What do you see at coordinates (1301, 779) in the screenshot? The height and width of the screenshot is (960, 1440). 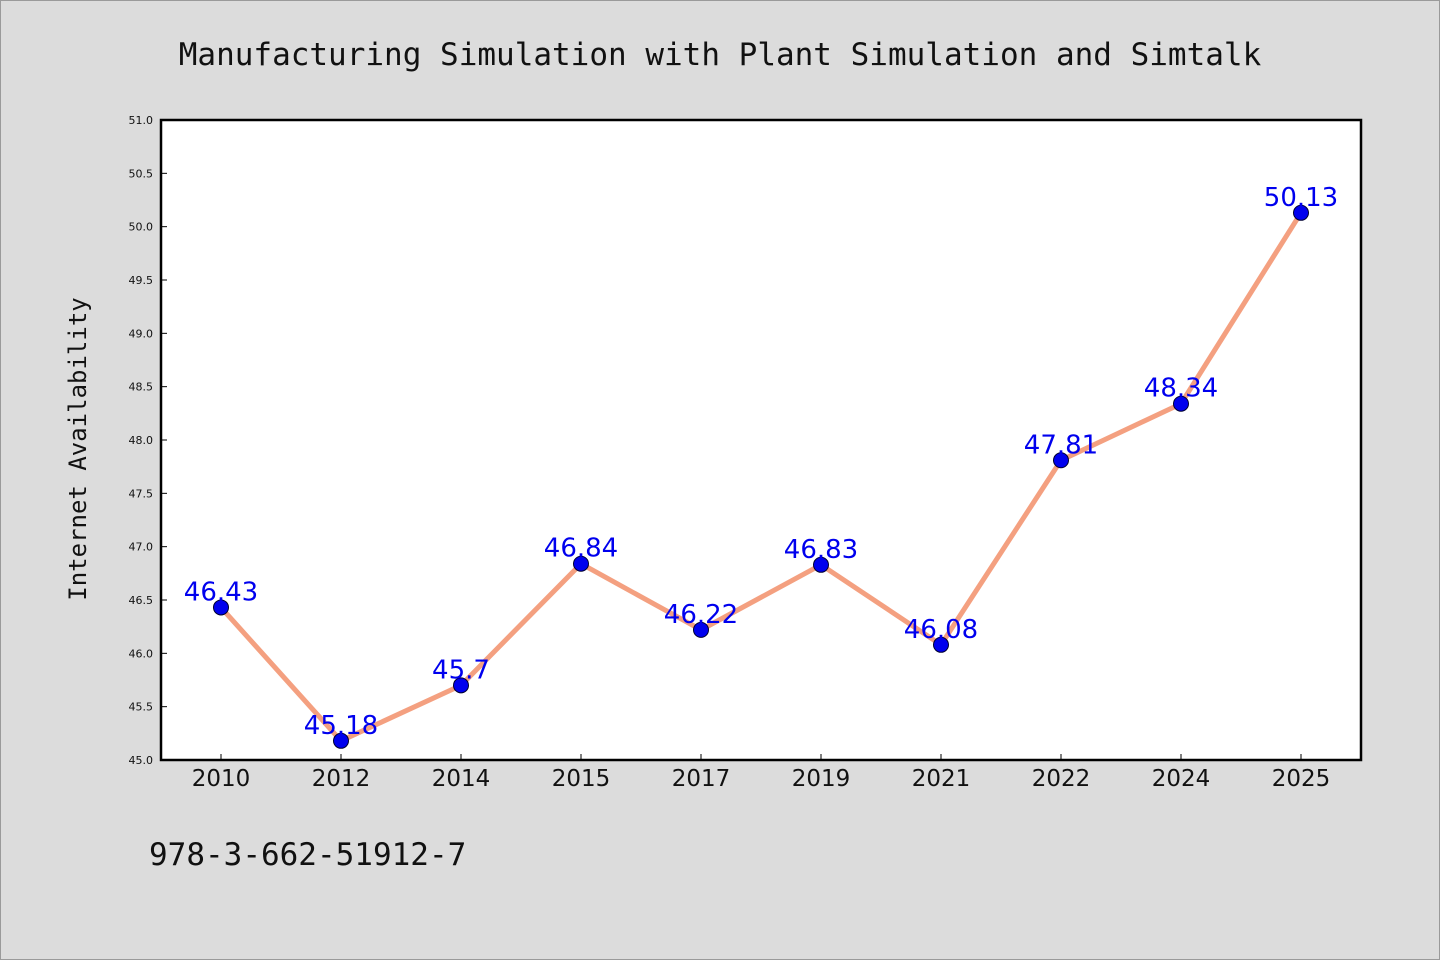 I see `x-tick-label: 2025` at bounding box center [1301, 779].